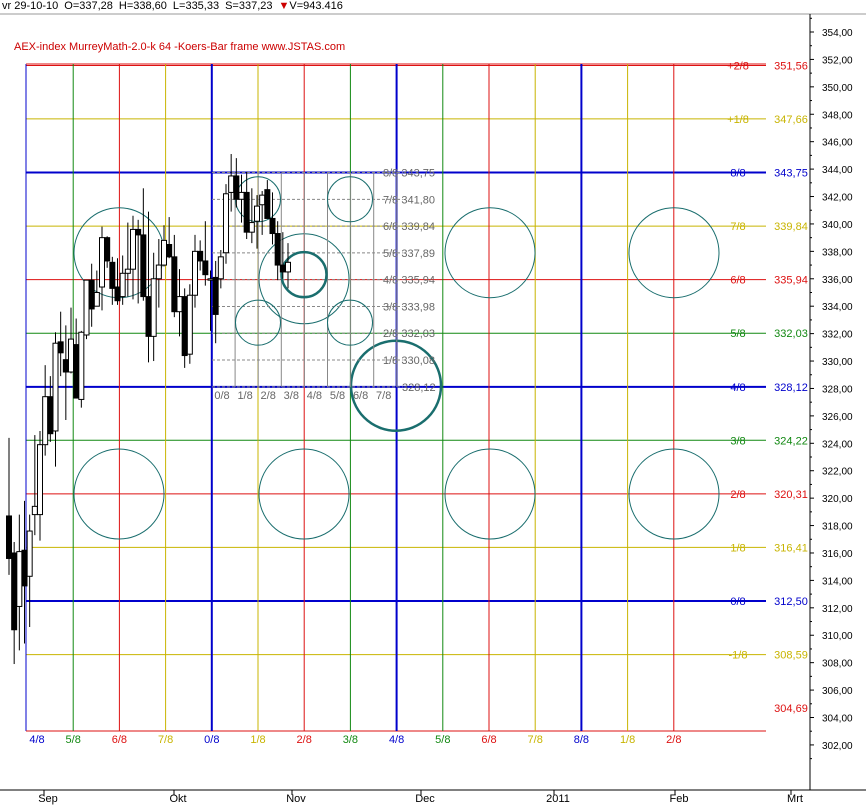 The height and width of the screenshot is (806, 866). What do you see at coordinates (409, 307) in the screenshot?
I see `sub-frame-level-label: 3/8 333,98` at bounding box center [409, 307].